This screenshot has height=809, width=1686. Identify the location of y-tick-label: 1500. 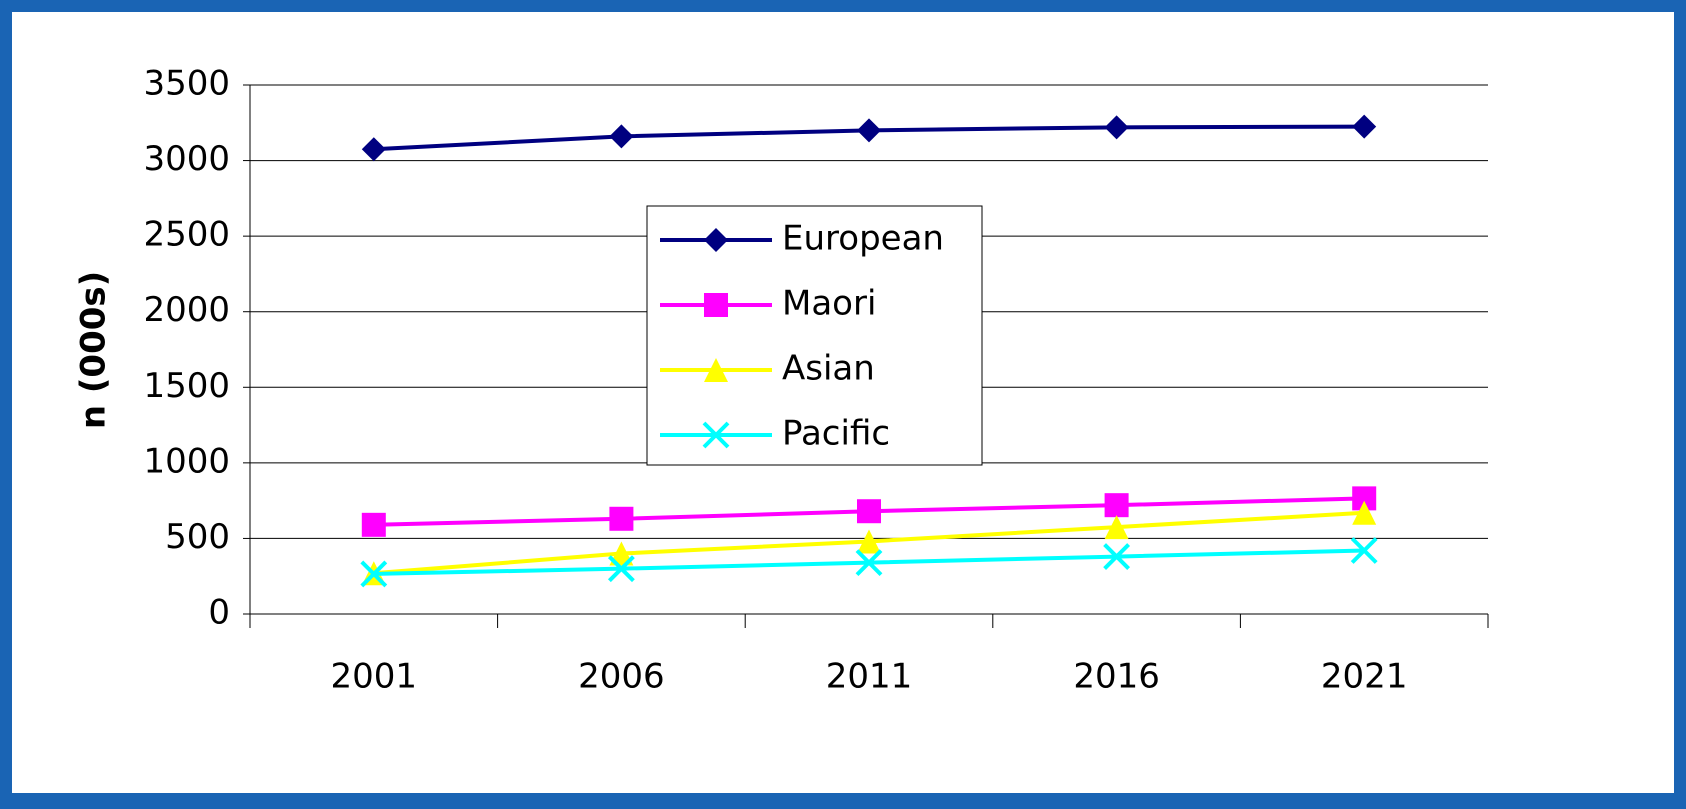
(186, 386).